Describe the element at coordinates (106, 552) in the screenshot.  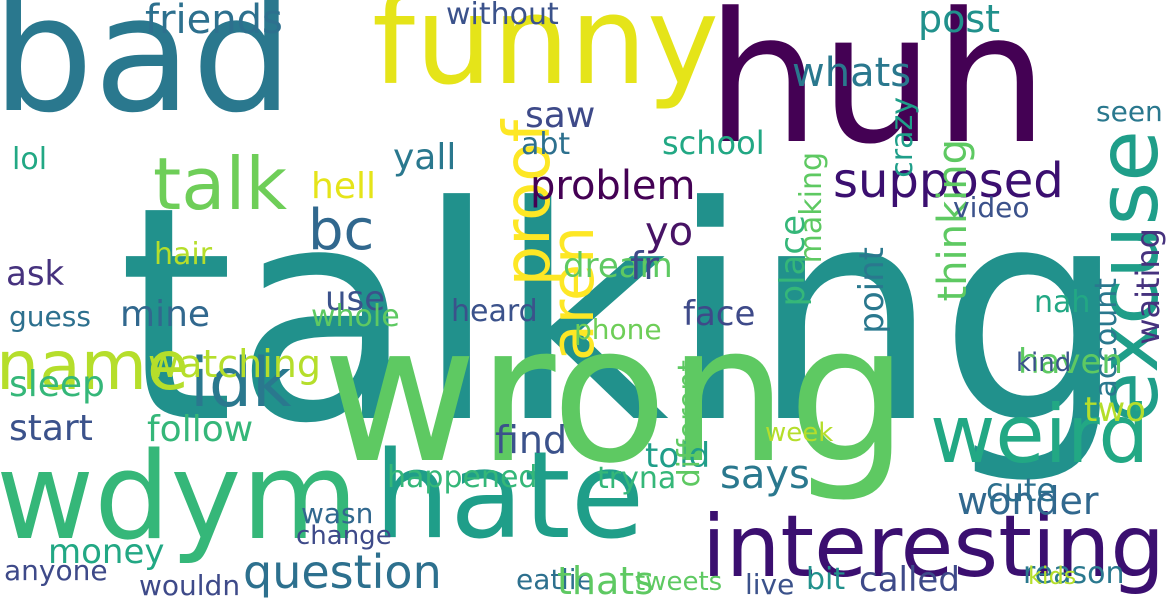
I see `word-27: money` at that location.